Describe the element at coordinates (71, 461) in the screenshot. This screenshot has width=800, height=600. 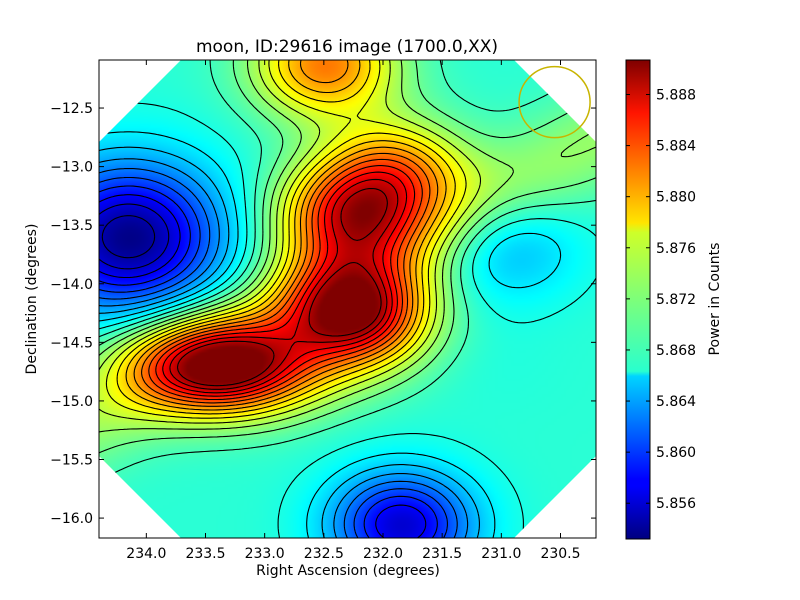
I see `y-tick-label: −15.5` at that location.